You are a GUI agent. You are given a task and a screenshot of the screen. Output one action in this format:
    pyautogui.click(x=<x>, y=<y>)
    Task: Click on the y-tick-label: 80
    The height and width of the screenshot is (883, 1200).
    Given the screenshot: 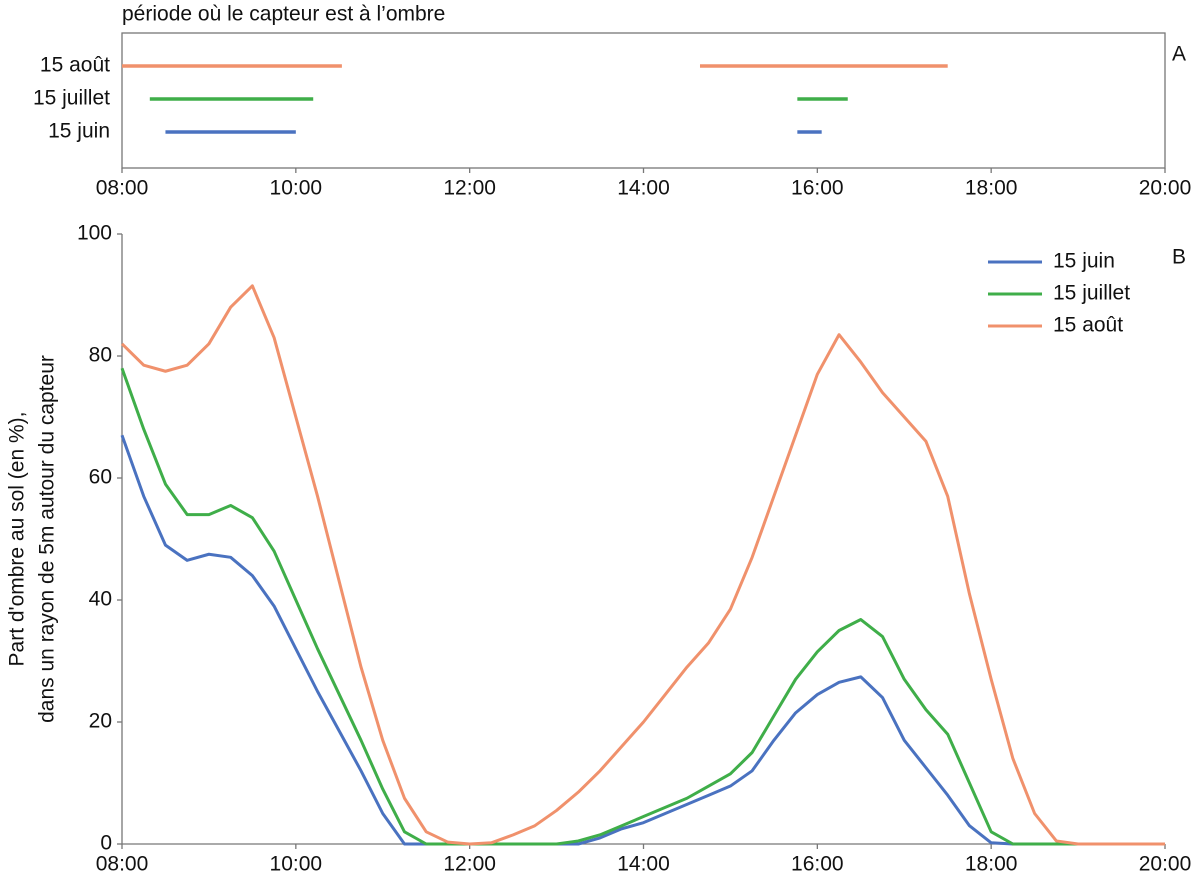 What is the action you would take?
    pyautogui.click(x=100, y=355)
    